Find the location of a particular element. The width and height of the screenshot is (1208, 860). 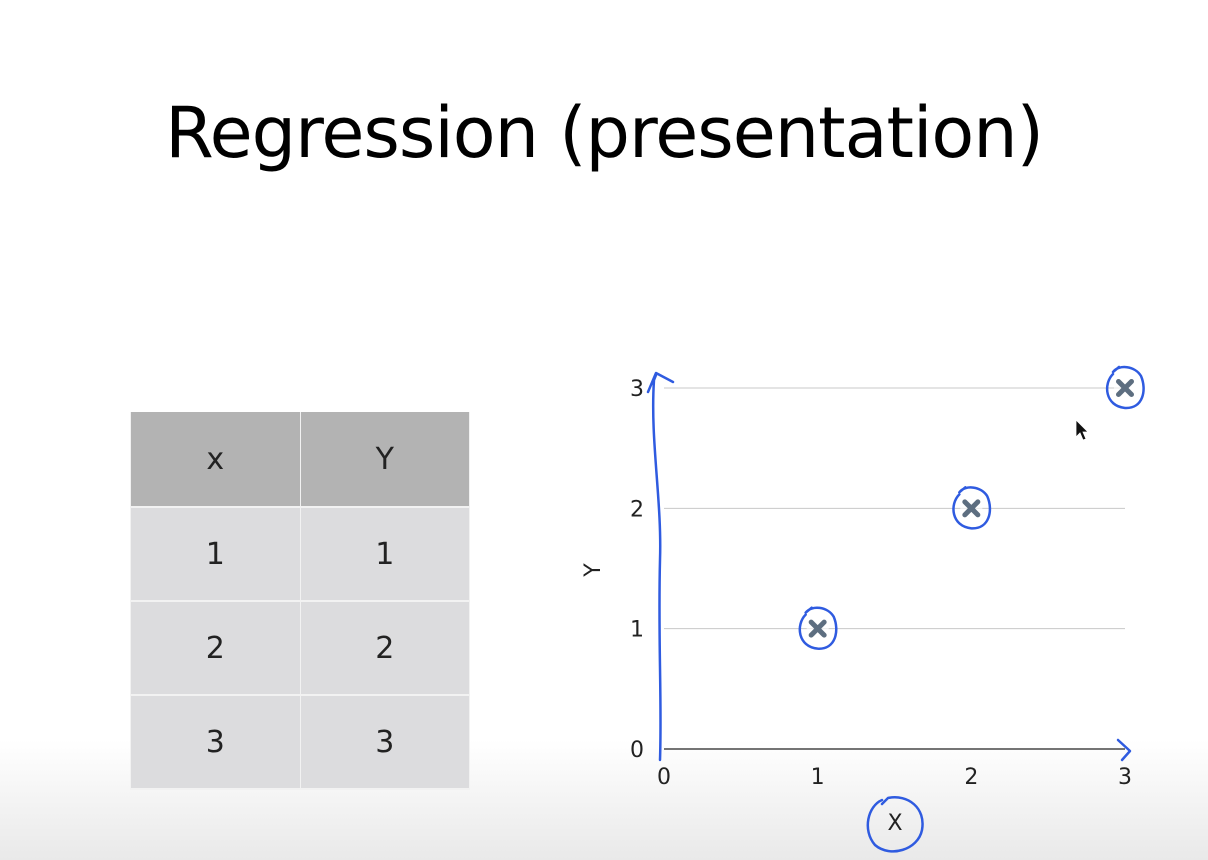

y-tick-label: 1 is located at coordinates (637, 630).